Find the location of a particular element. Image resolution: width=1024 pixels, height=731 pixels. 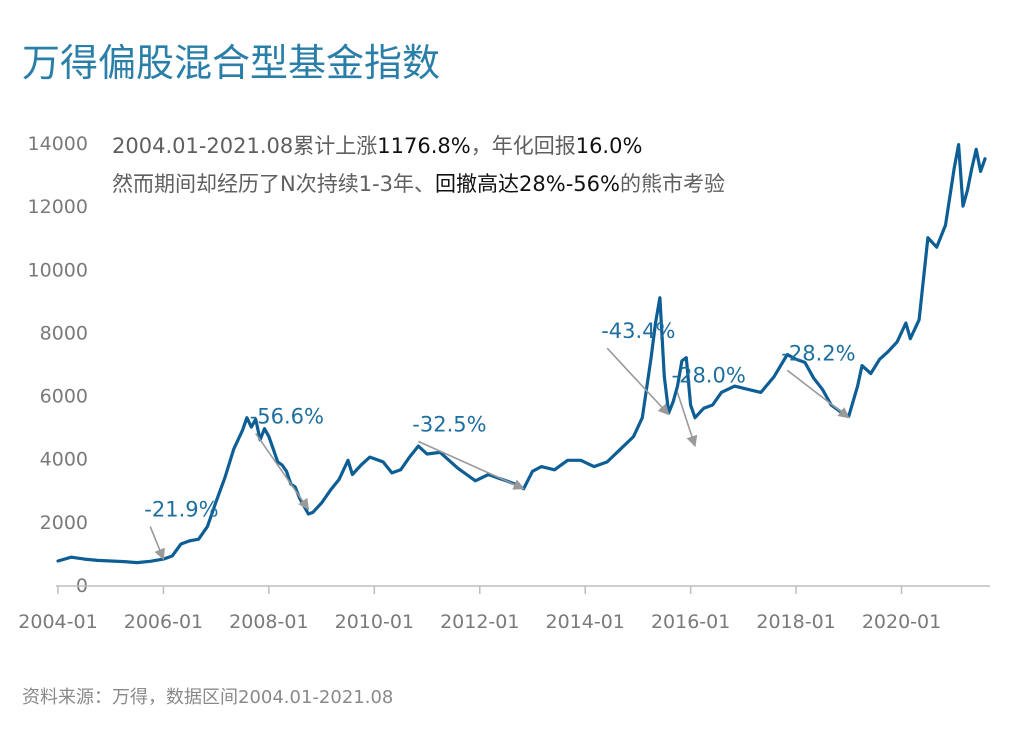

annotation-label: -32.5% is located at coordinates (449, 424).